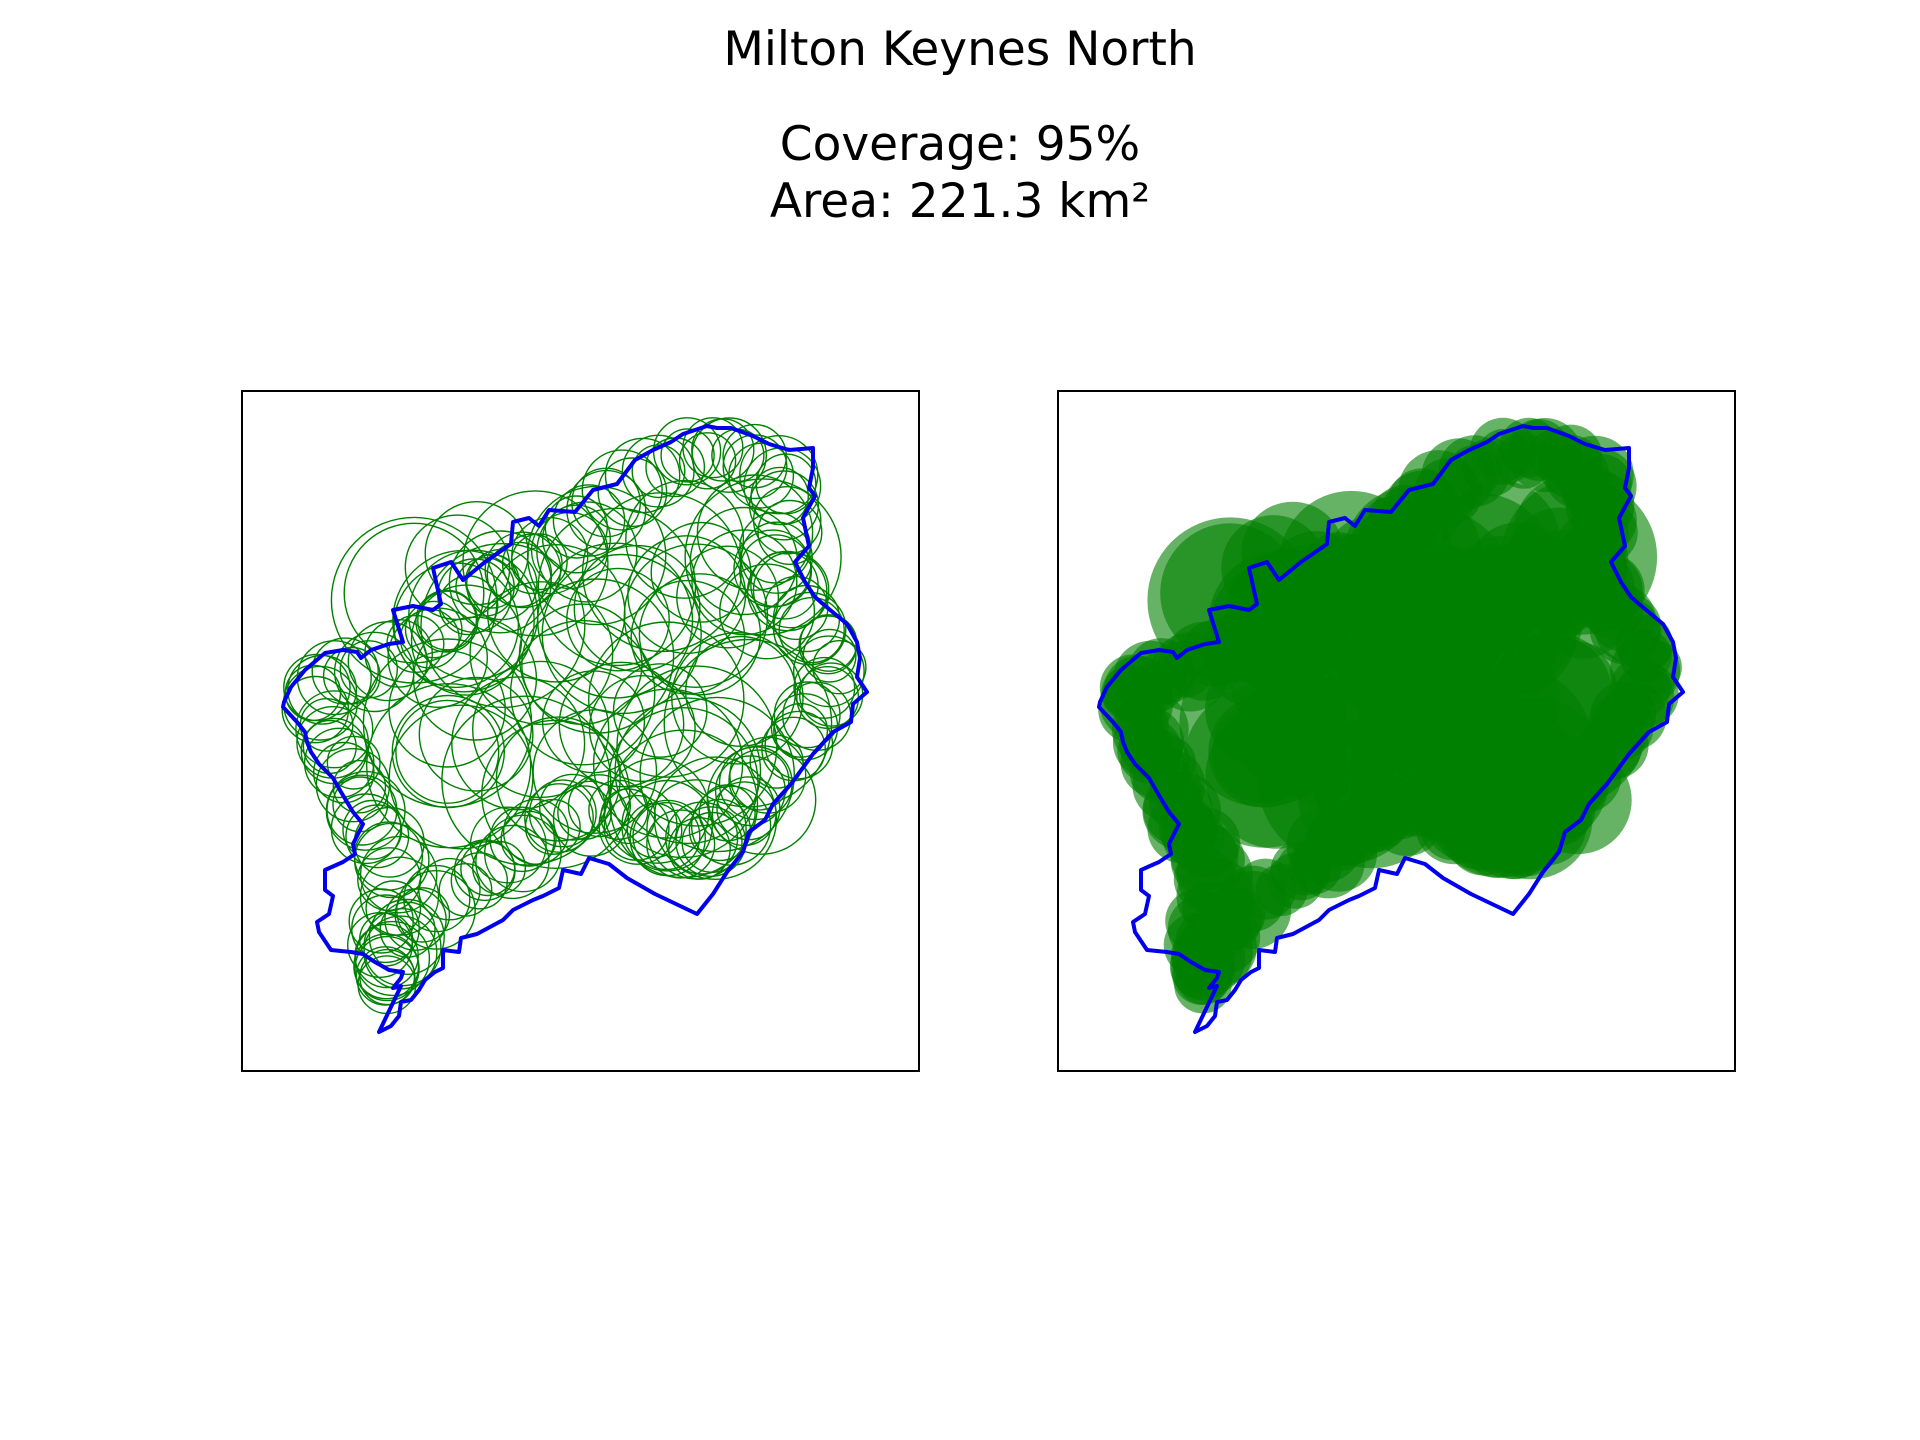 This screenshot has height=1440, width=1920. I want to click on figure-subtitle: Coverage: 95% Area: 221.3 km², so click(960, 173).